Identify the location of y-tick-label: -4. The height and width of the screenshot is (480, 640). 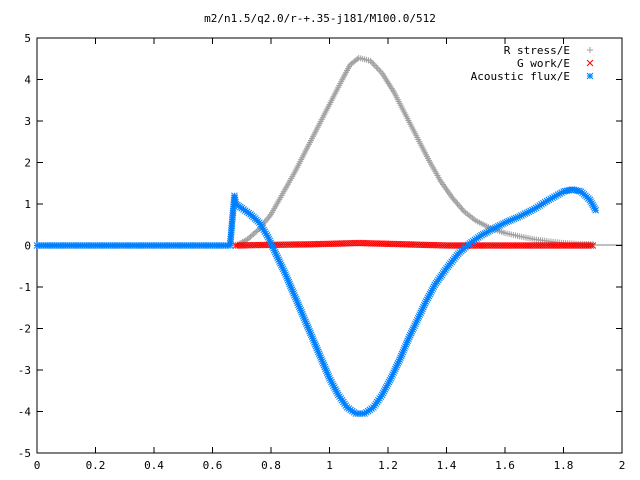
(25, 412).